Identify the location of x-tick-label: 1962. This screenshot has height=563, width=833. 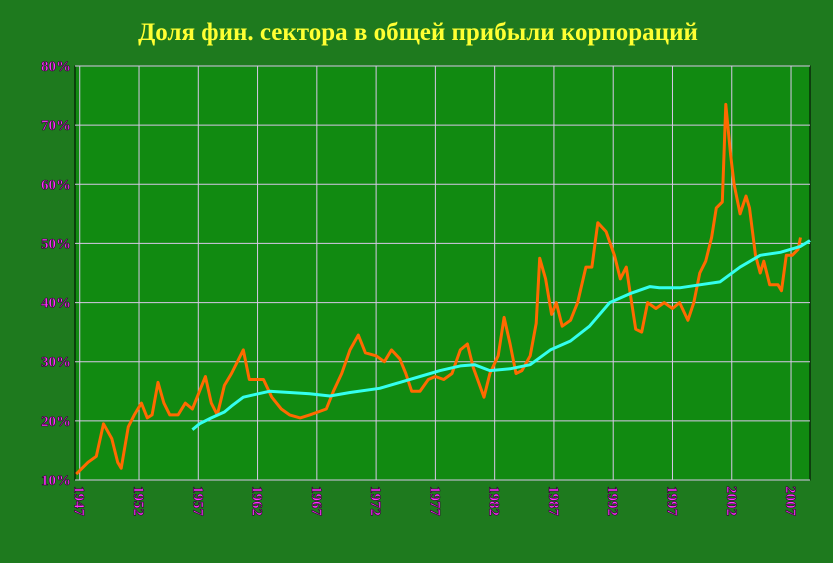
(257, 501).